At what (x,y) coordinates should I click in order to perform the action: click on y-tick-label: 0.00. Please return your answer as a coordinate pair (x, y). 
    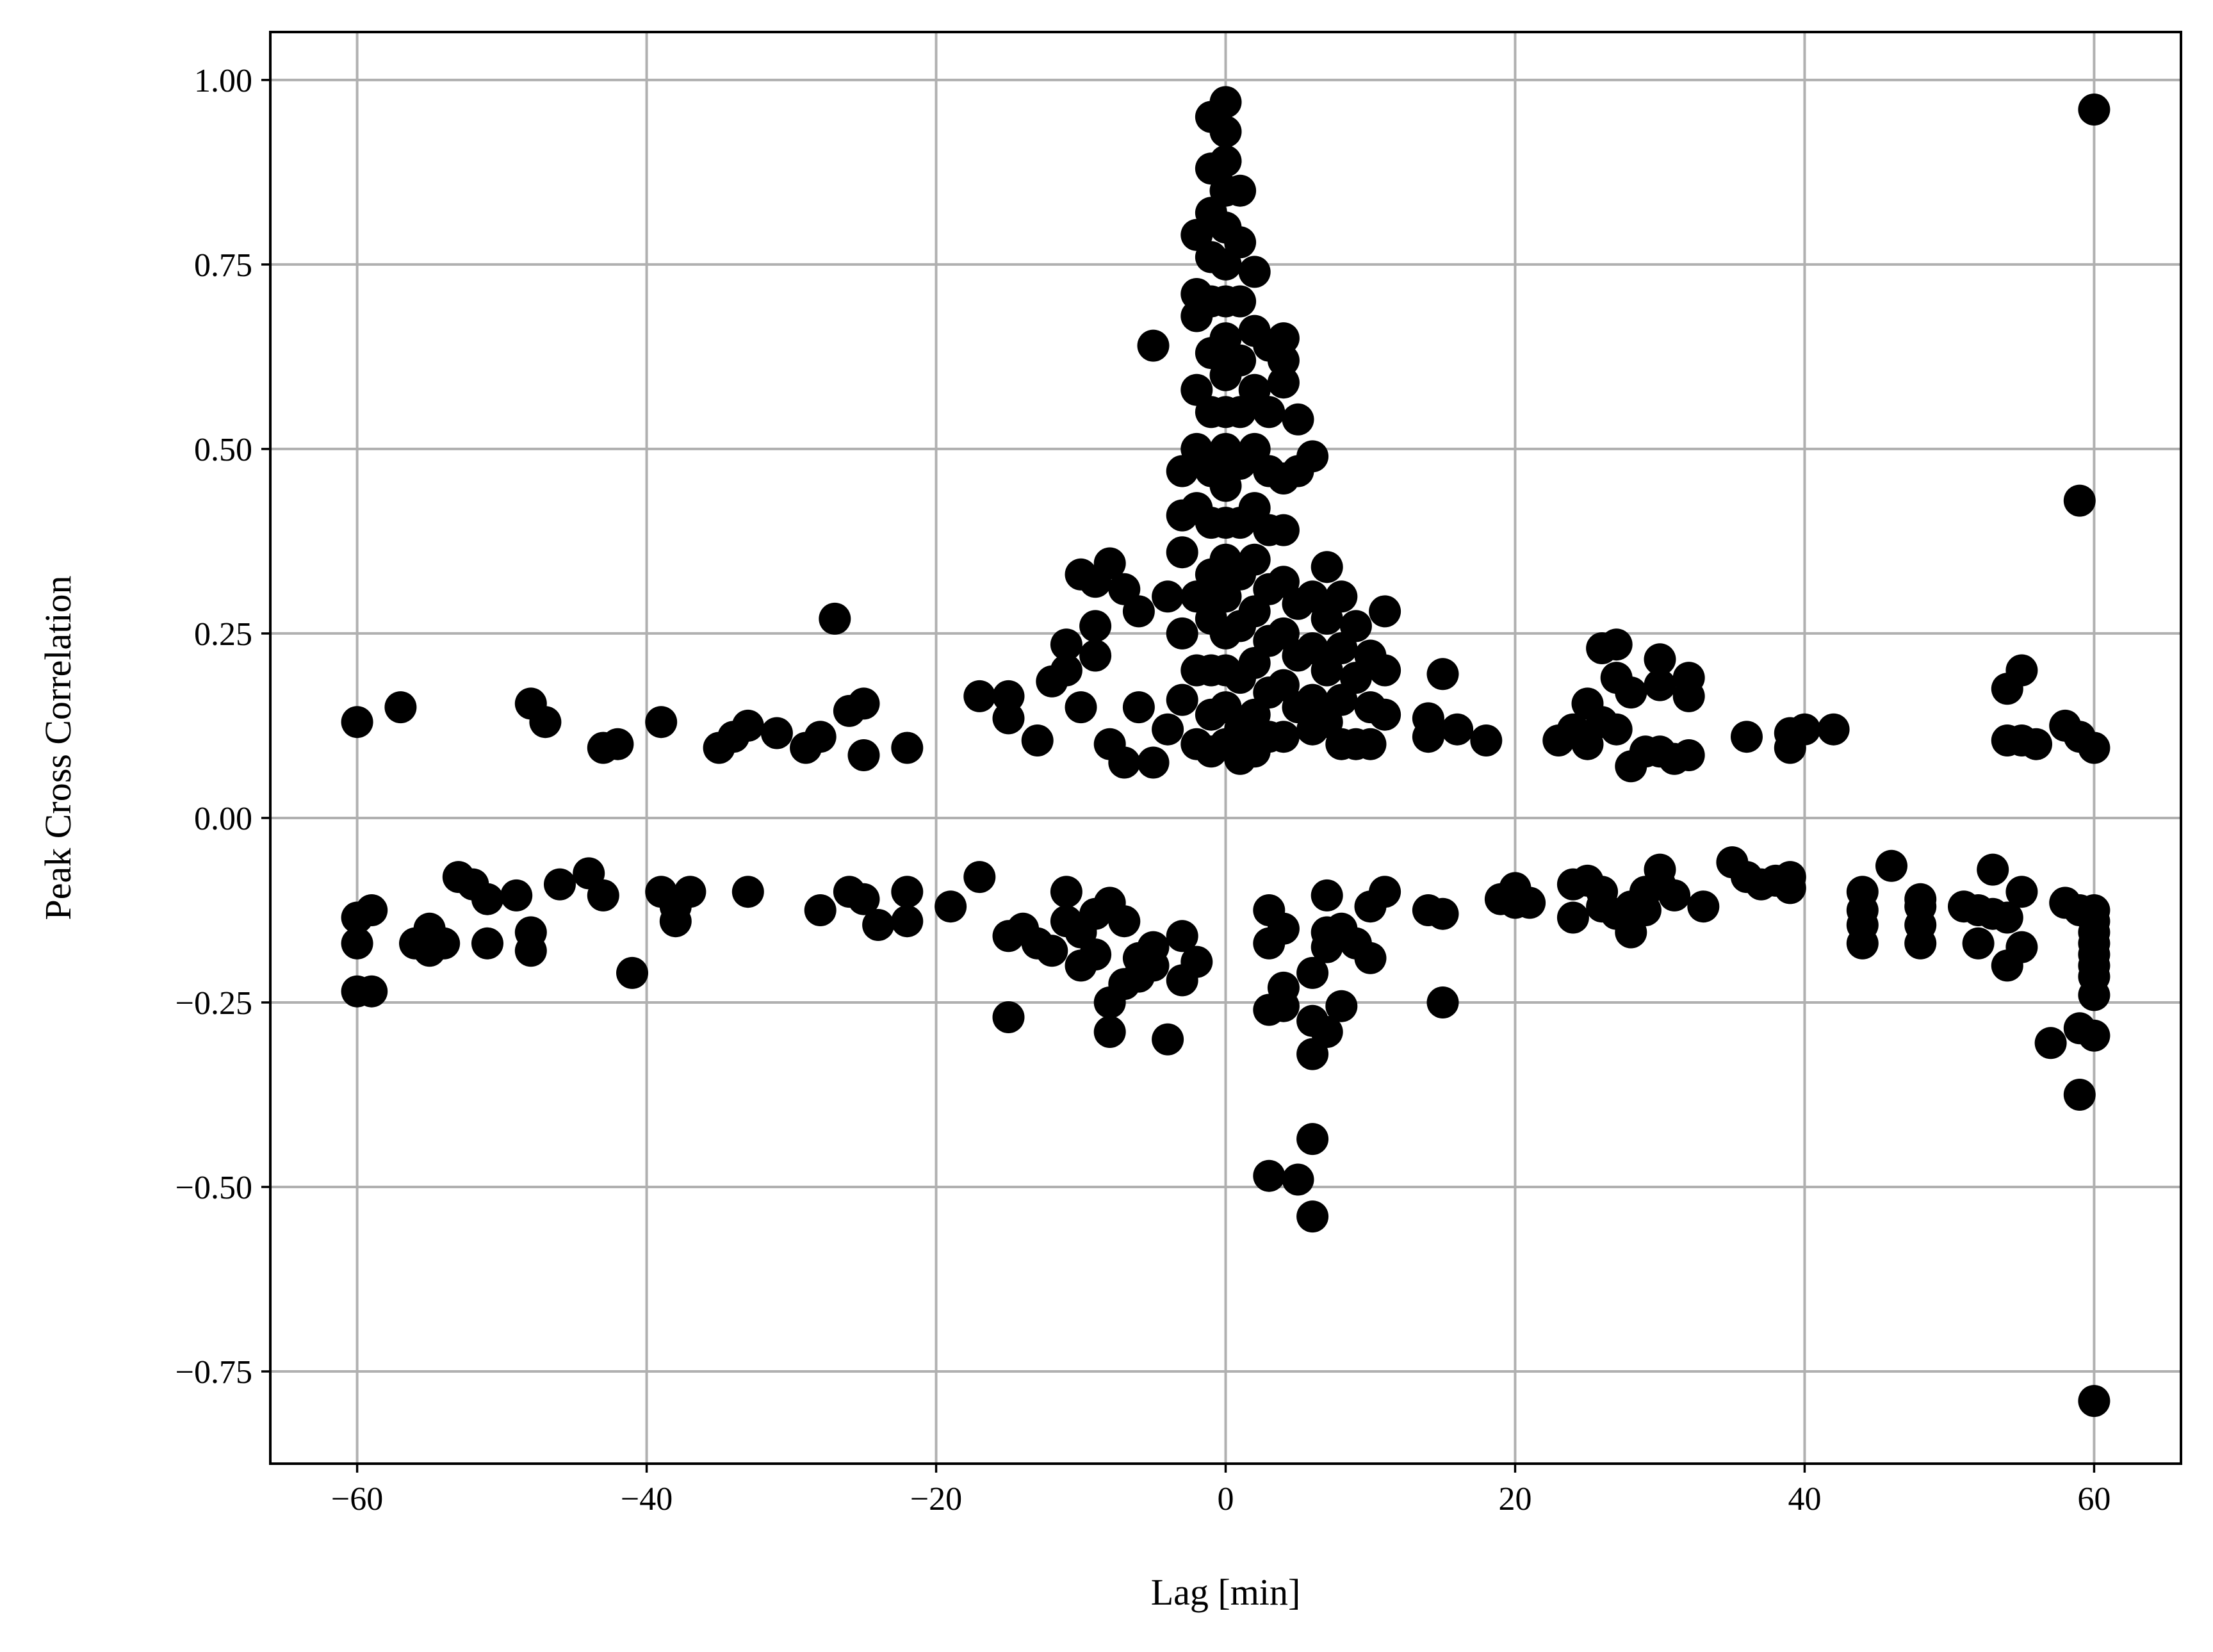
    Looking at the image, I should click on (223, 819).